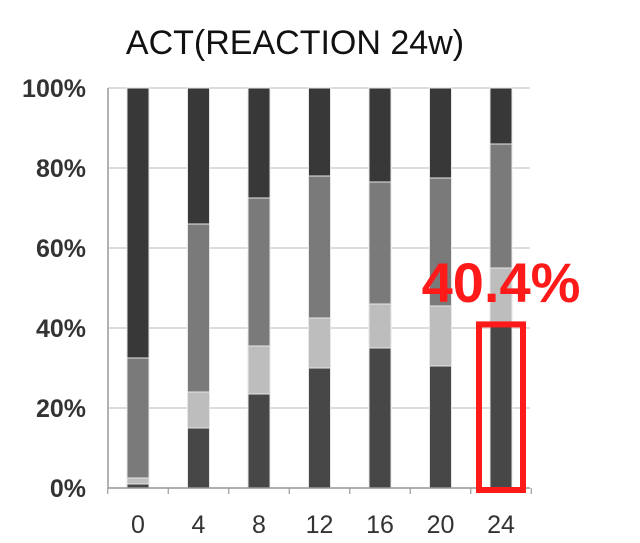  What do you see at coordinates (61, 249) in the screenshot?
I see `y-tick-label: 60%` at bounding box center [61, 249].